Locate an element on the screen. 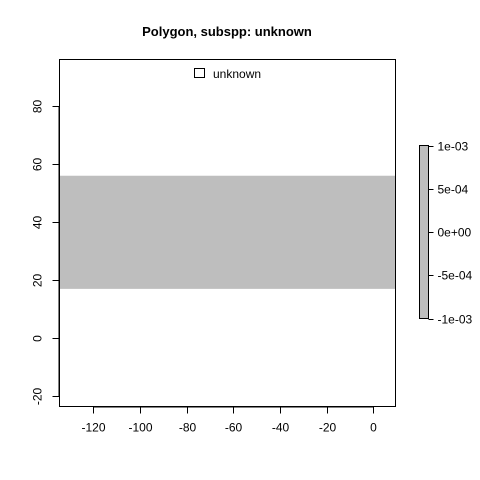 The width and height of the screenshot is (480, 480). x-tick-label: -20 is located at coordinates (328, 428).